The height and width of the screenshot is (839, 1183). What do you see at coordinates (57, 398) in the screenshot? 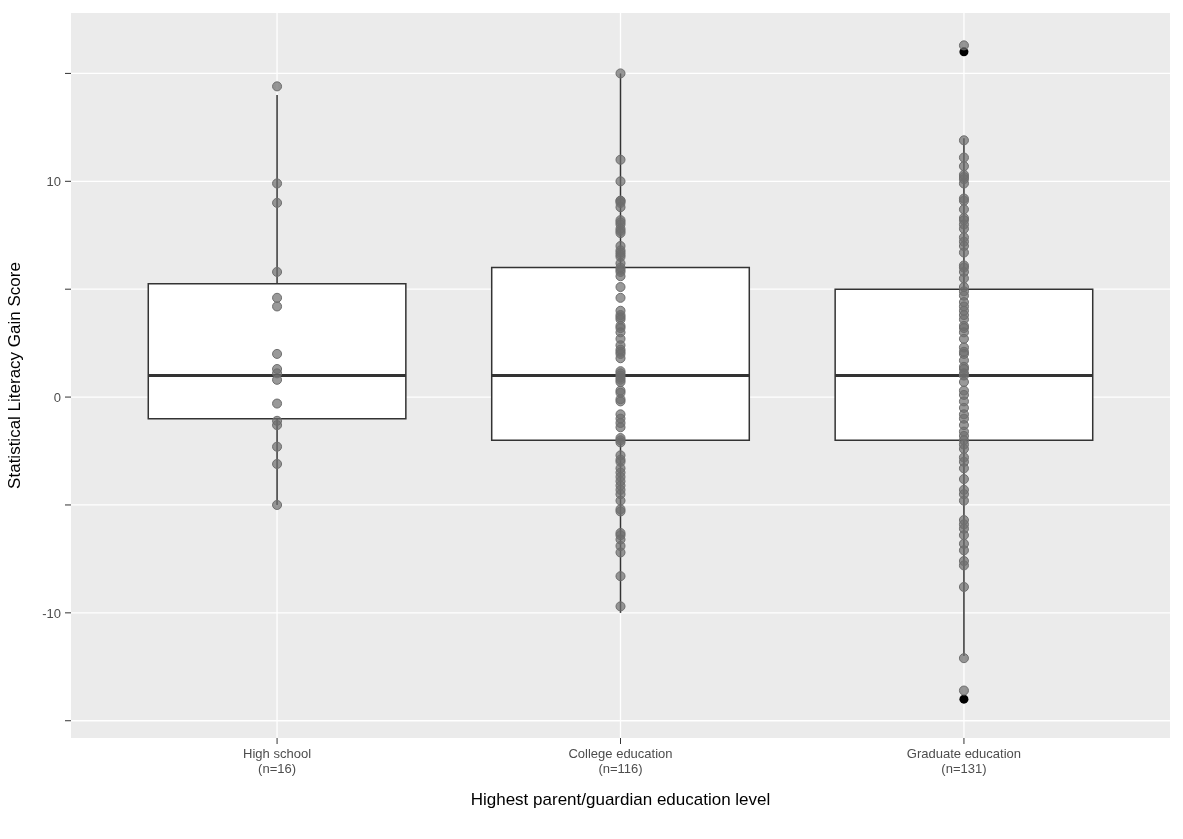
I see `y-tick-label: 0` at bounding box center [57, 398].